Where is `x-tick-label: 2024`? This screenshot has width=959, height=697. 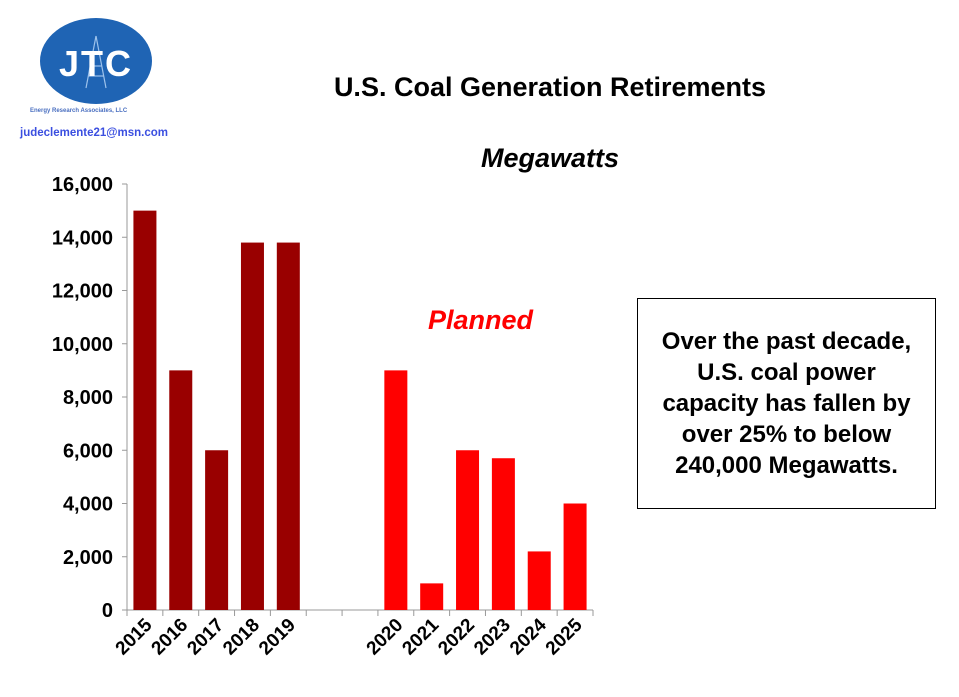 x-tick-label: 2024 is located at coordinates (528, 636).